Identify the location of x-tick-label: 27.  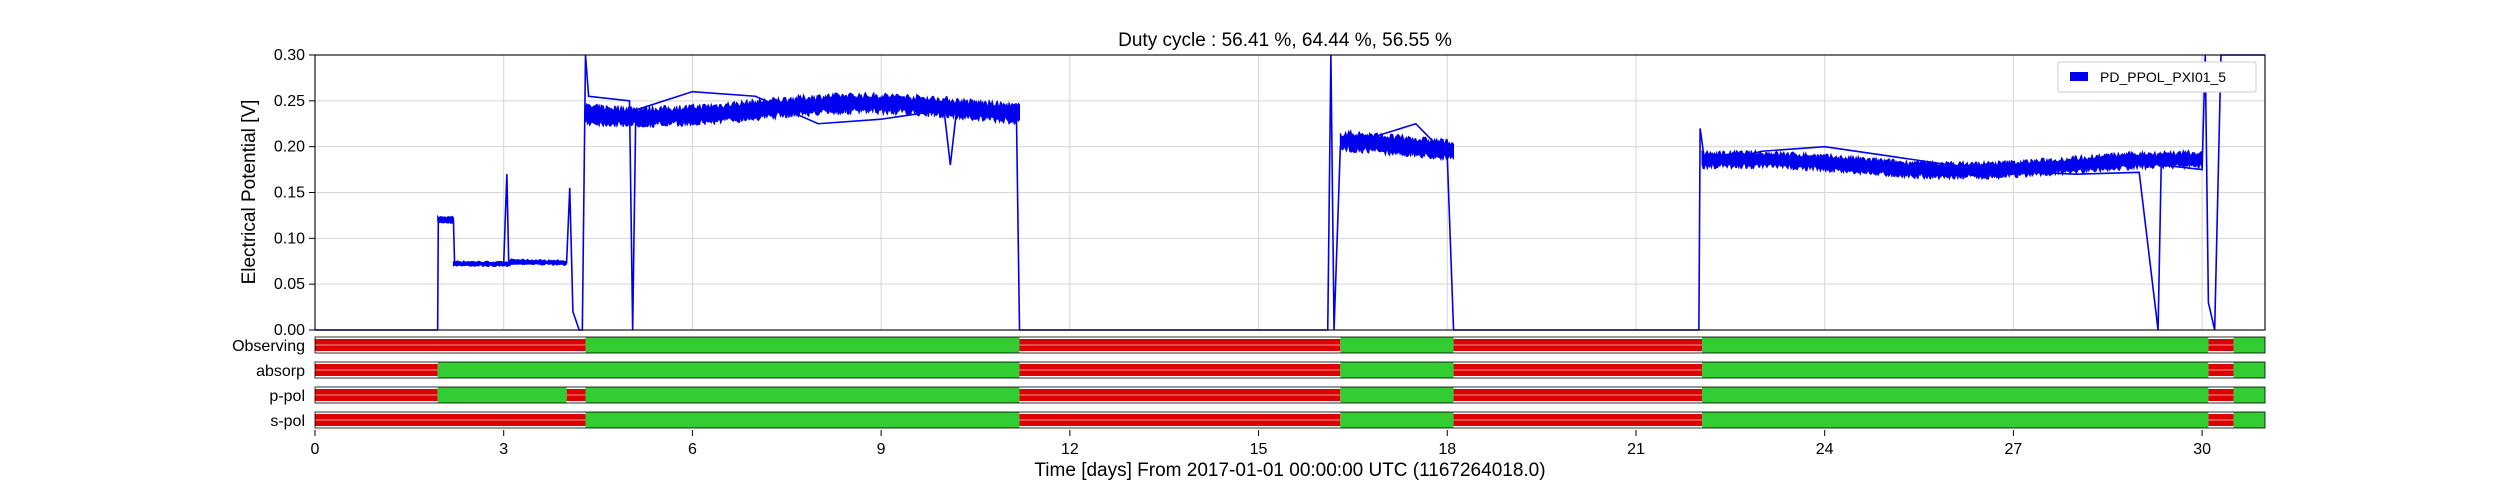
(2013, 449).